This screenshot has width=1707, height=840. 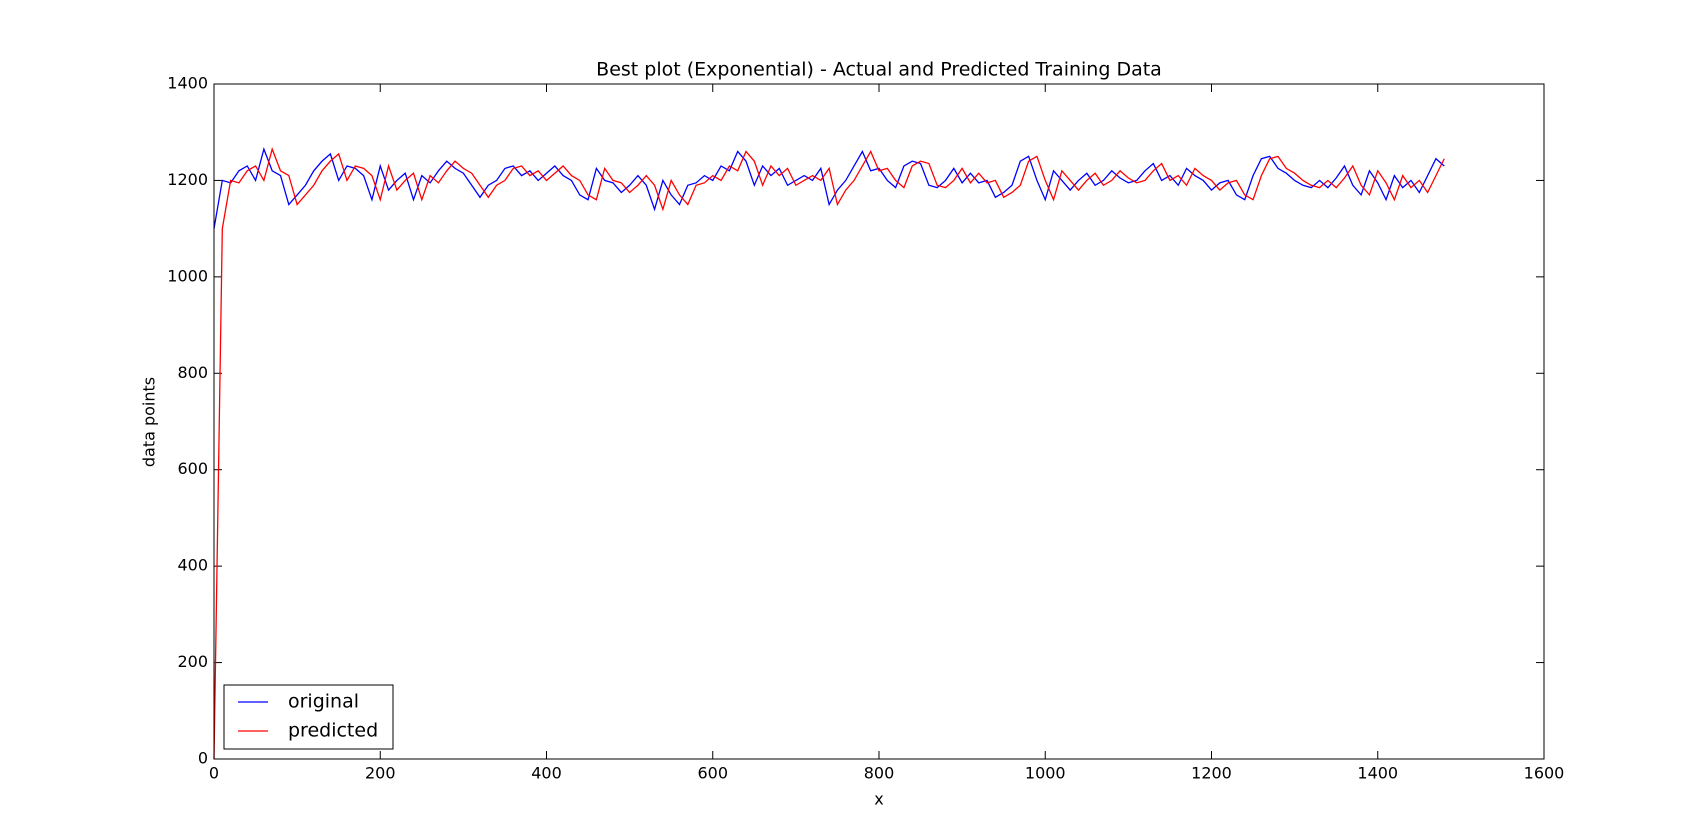 I want to click on x-tick-label: 400, so click(x=546, y=773).